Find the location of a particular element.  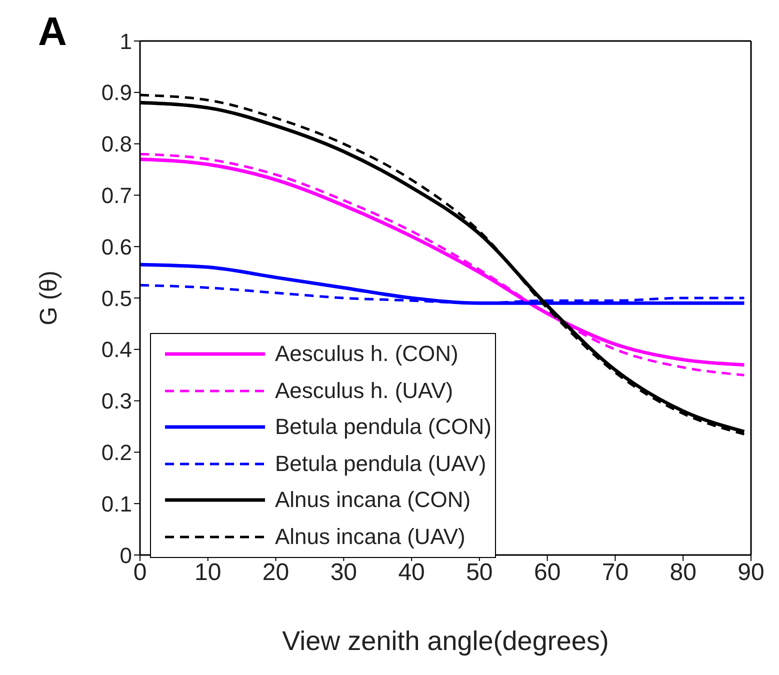

line-series is located at coordinates (443, 283).